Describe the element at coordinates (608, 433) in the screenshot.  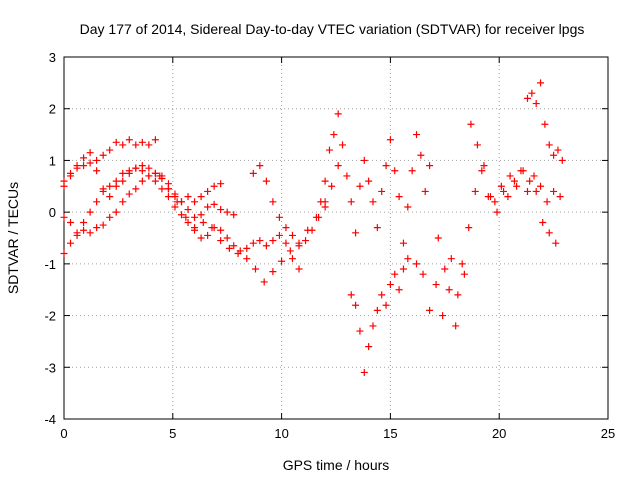
I see `x-tick-label: 25` at that location.